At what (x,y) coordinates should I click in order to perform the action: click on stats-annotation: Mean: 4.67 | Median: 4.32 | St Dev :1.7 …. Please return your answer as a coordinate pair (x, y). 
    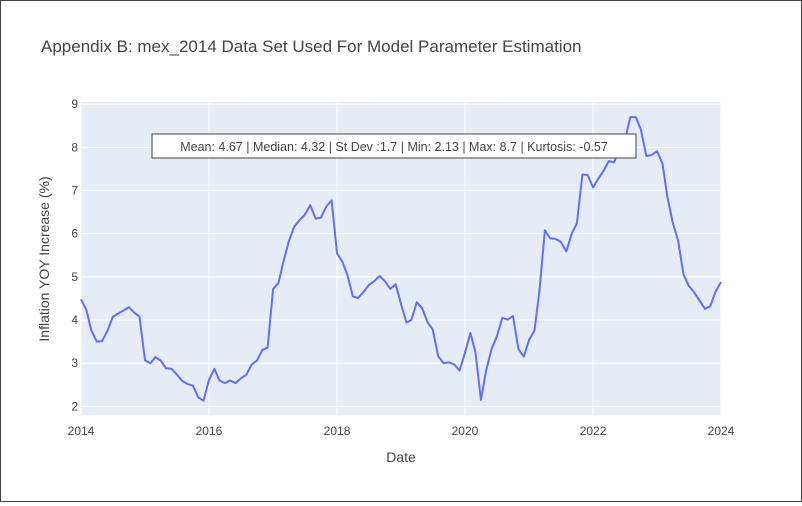
    Looking at the image, I should click on (394, 146).